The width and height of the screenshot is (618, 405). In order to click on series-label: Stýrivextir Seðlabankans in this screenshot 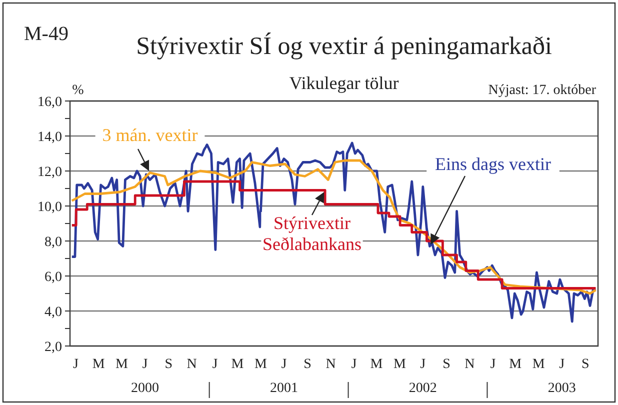, I will do `click(312, 233)`.